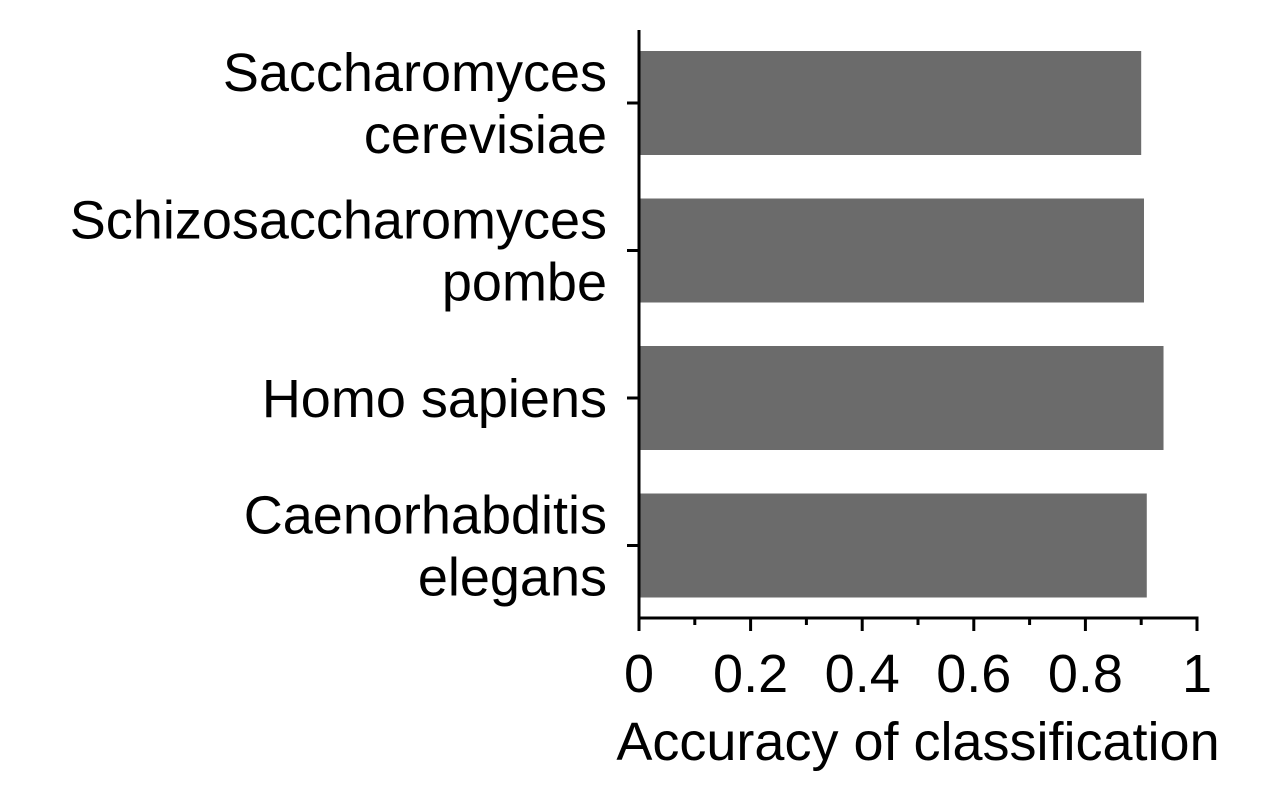 The image size is (1273, 803). What do you see at coordinates (918, 660) in the screenshot?
I see `x-axis: 0 0.2 0.4 0.6 0.8 1` at bounding box center [918, 660].